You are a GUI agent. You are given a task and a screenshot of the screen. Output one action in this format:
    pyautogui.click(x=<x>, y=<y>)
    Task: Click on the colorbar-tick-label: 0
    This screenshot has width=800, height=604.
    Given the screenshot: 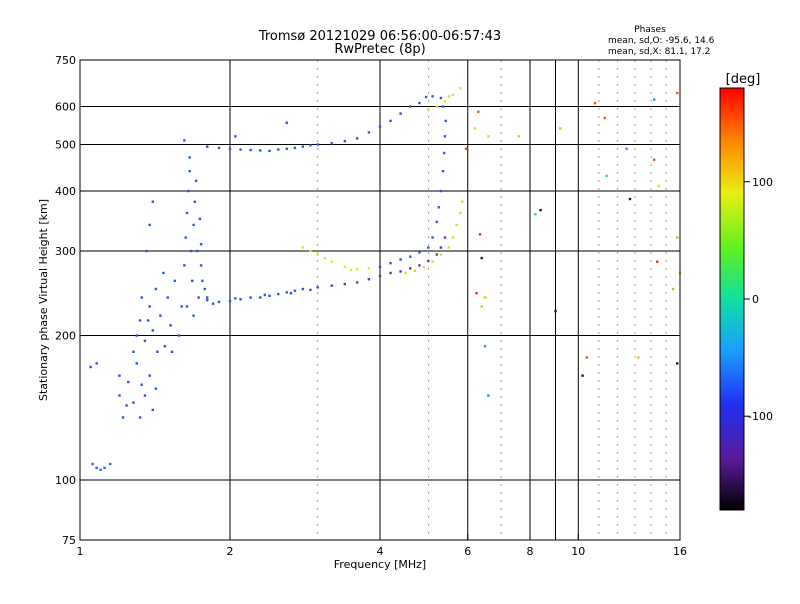 What is the action you would take?
    pyautogui.click(x=755, y=299)
    